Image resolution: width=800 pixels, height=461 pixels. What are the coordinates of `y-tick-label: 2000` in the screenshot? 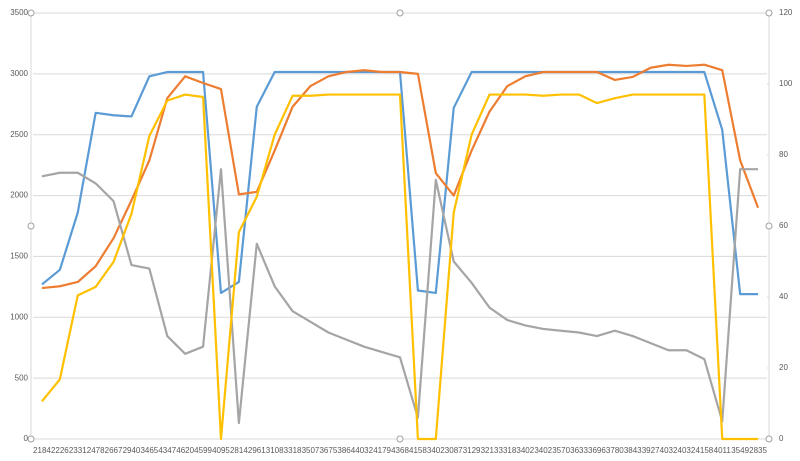 It's located at (19, 195).